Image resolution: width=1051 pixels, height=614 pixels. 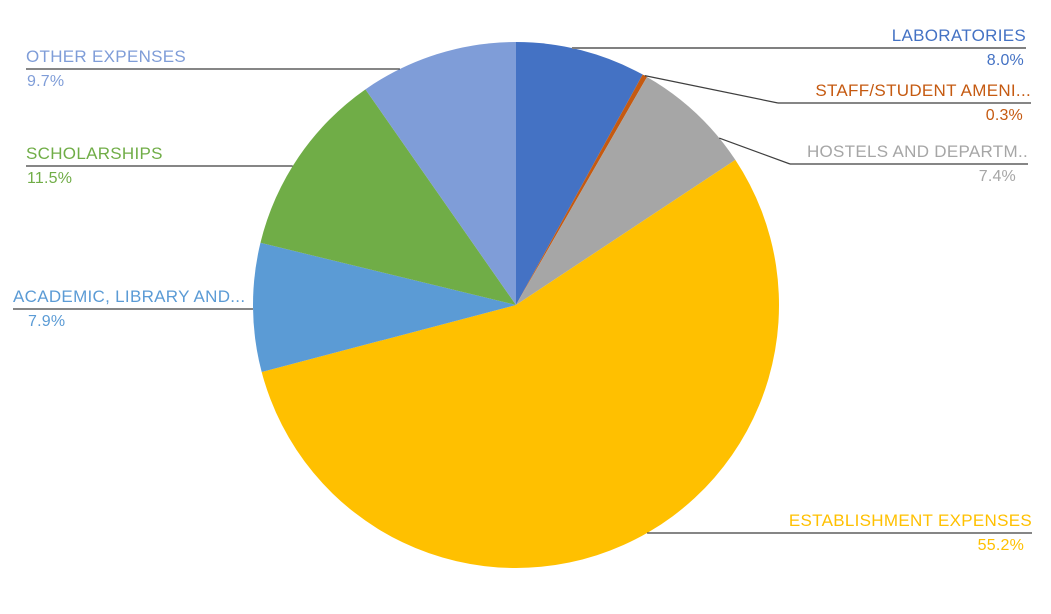 I want to click on pie-slice-other-expenses, so click(x=440, y=173).